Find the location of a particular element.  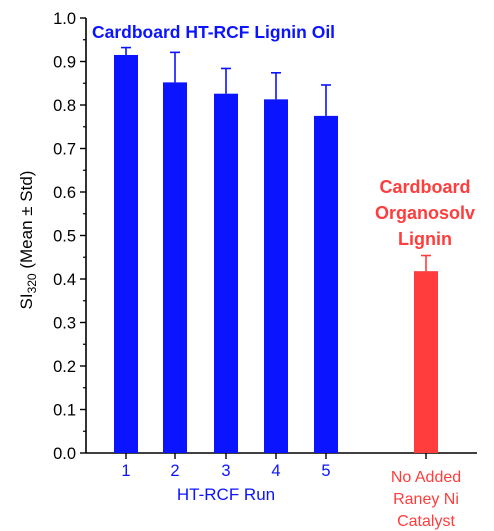

x-tick-label: Catalyst is located at coordinates (426, 521).